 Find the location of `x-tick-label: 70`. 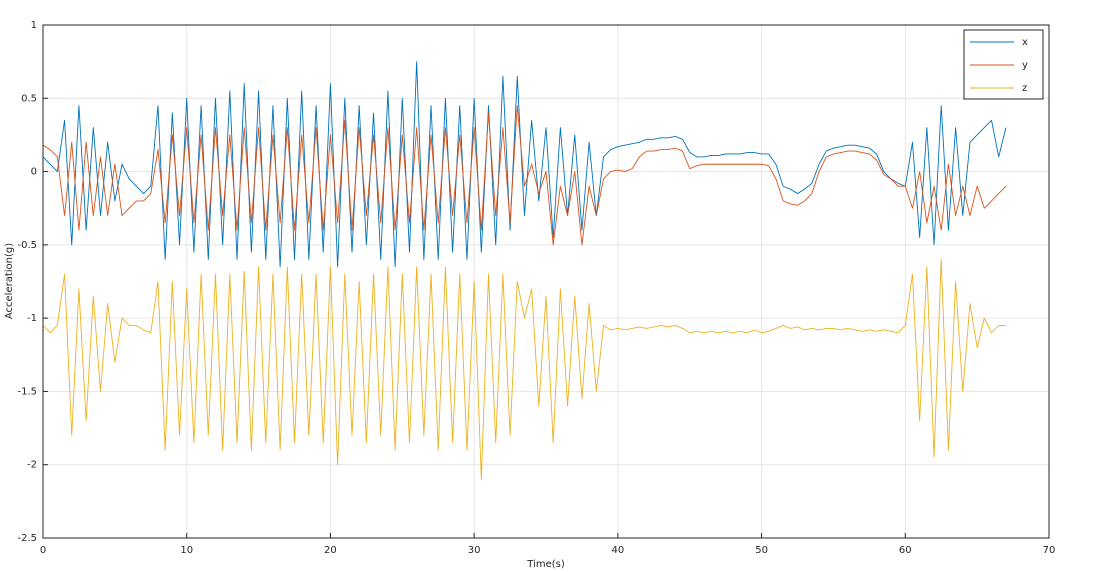

x-tick-label: 70 is located at coordinates (1049, 550).